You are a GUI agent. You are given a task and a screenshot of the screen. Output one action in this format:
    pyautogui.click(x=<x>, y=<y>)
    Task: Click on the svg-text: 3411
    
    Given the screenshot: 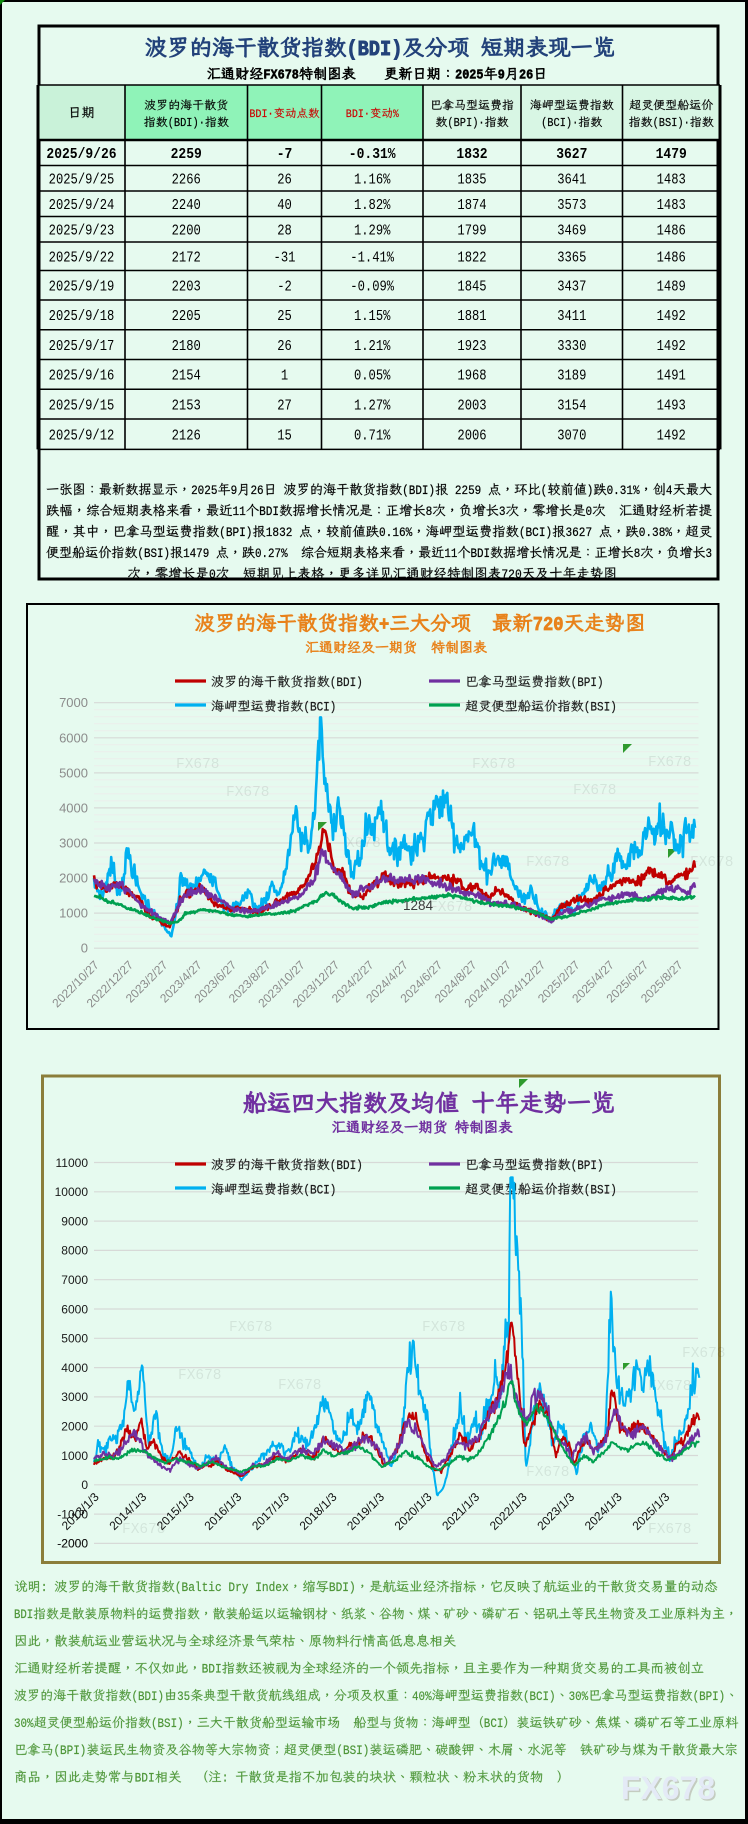 What is the action you would take?
    pyautogui.click(x=571, y=317)
    